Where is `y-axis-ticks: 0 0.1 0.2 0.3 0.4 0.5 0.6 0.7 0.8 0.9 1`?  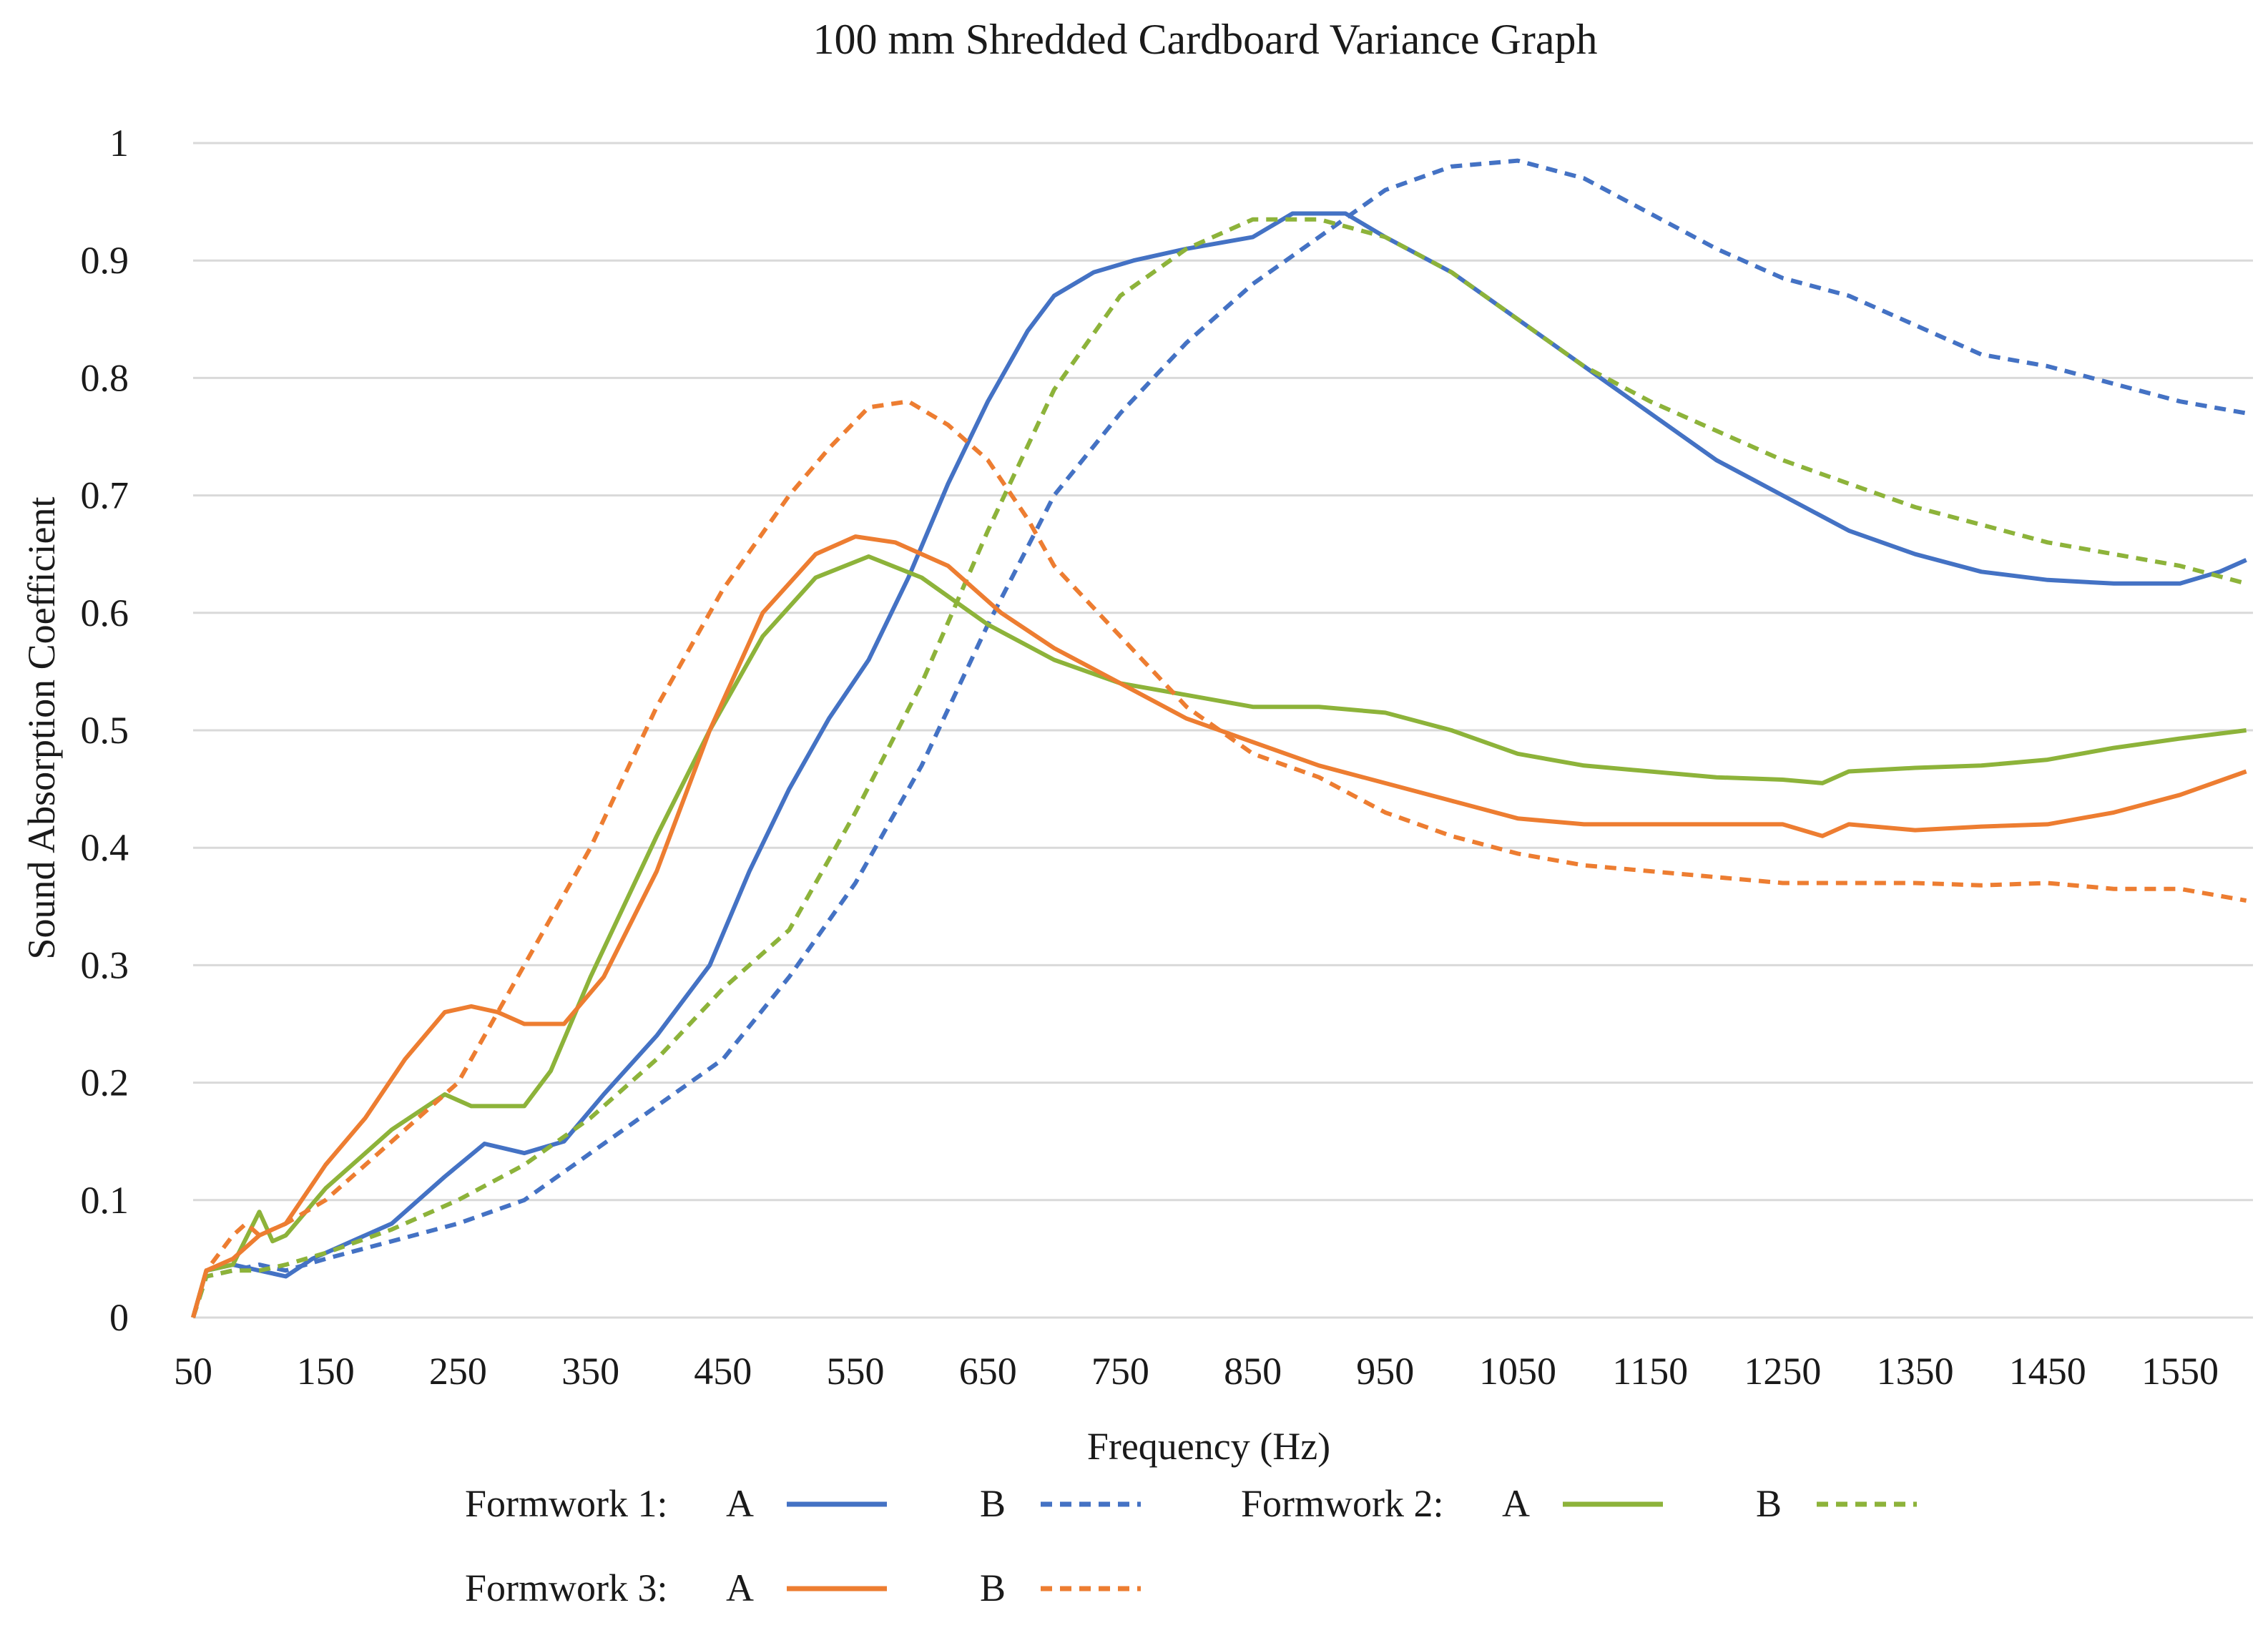 y-axis-ticks: 0 0.1 0.2 0.3 0.4 0.5 0.6 0.7 0.8 0.9 1 is located at coordinates (105, 730).